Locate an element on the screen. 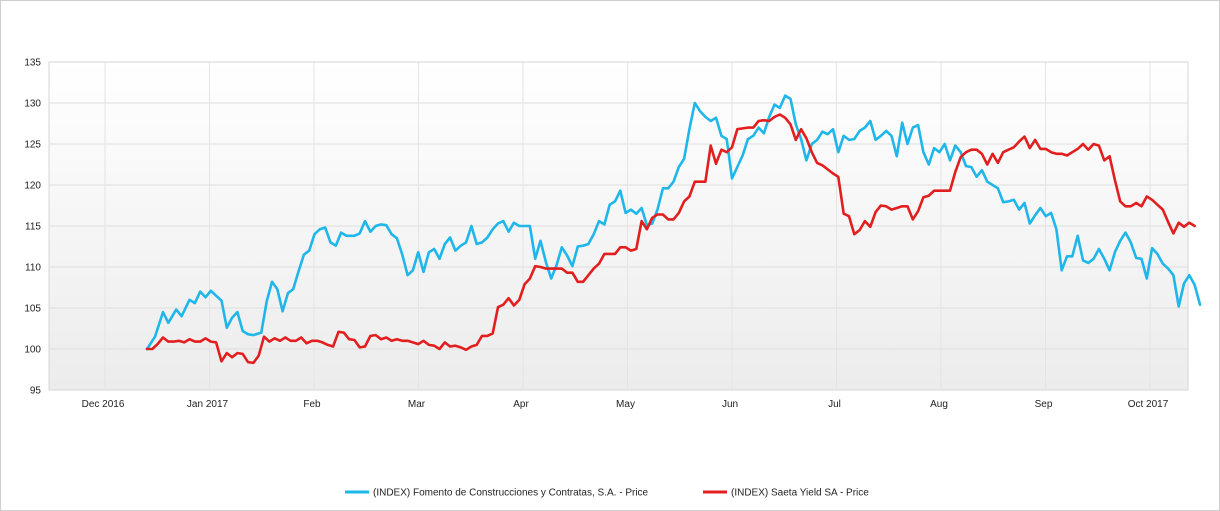 Image resolution: width=1220 pixels, height=511 pixels. y-tick-label: 130 is located at coordinates (32, 104).